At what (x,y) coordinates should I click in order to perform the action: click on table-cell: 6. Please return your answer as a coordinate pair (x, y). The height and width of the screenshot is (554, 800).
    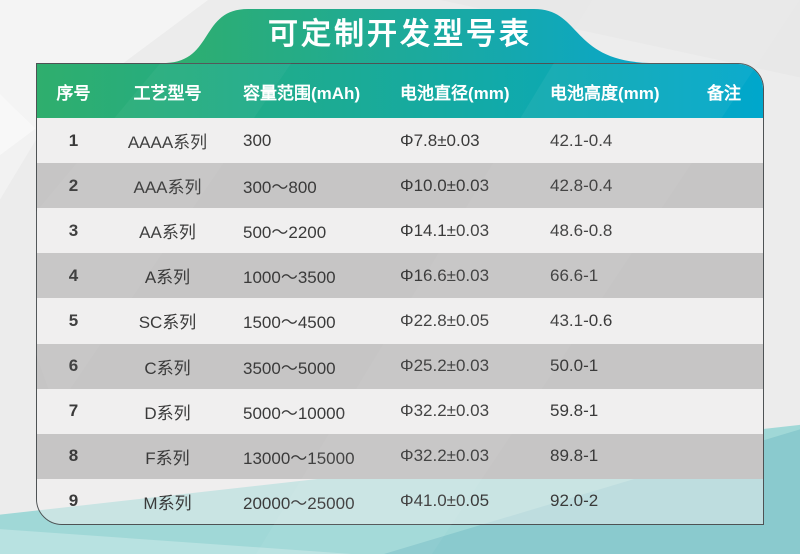
    Looking at the image, I should click on (73, 366).